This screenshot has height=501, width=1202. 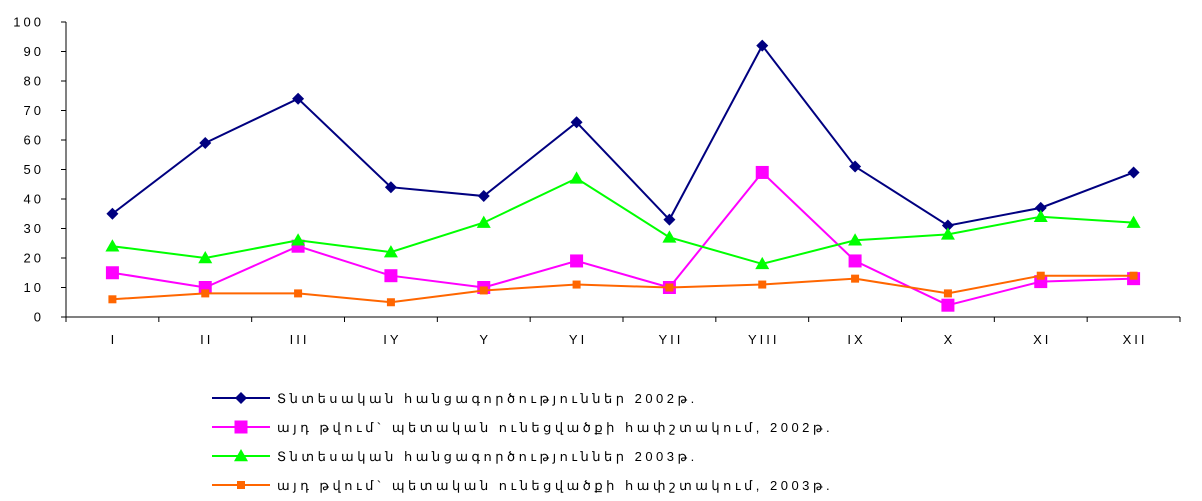 I want to click on legend-label: Տնտեսական հանցագործություններ 2002թ., so click(x=487, y=398).